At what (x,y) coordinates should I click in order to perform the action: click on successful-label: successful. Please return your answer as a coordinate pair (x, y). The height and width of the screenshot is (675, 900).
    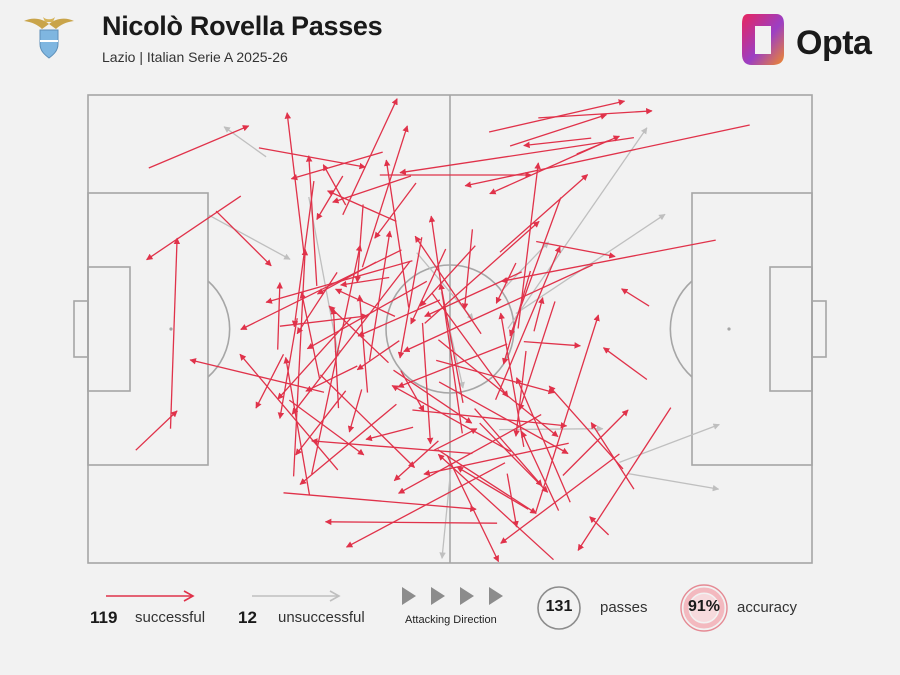
    Looking at the image, I should click on (170, 617).